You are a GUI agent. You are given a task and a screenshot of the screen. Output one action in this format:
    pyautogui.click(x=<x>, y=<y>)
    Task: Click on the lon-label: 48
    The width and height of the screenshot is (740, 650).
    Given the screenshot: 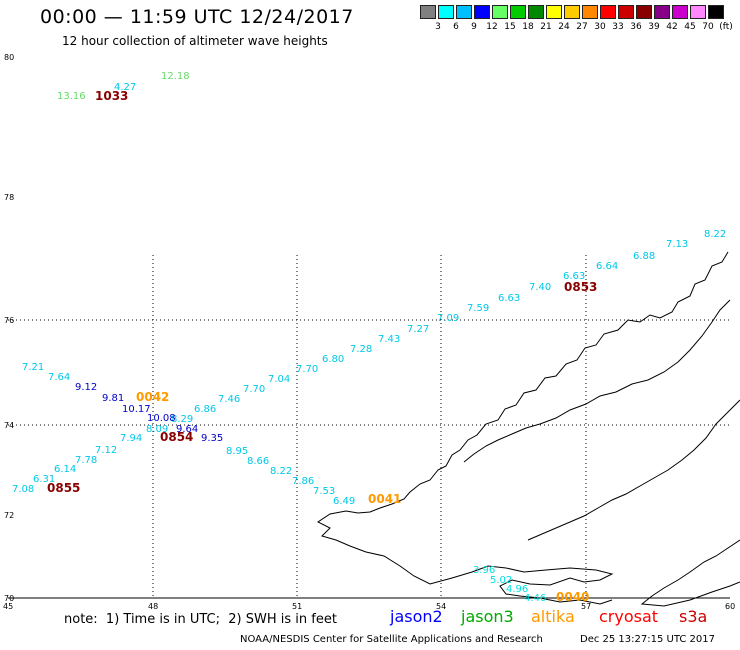 What is the action you would take?
    pyautogui.click(x=153, y=606)
    